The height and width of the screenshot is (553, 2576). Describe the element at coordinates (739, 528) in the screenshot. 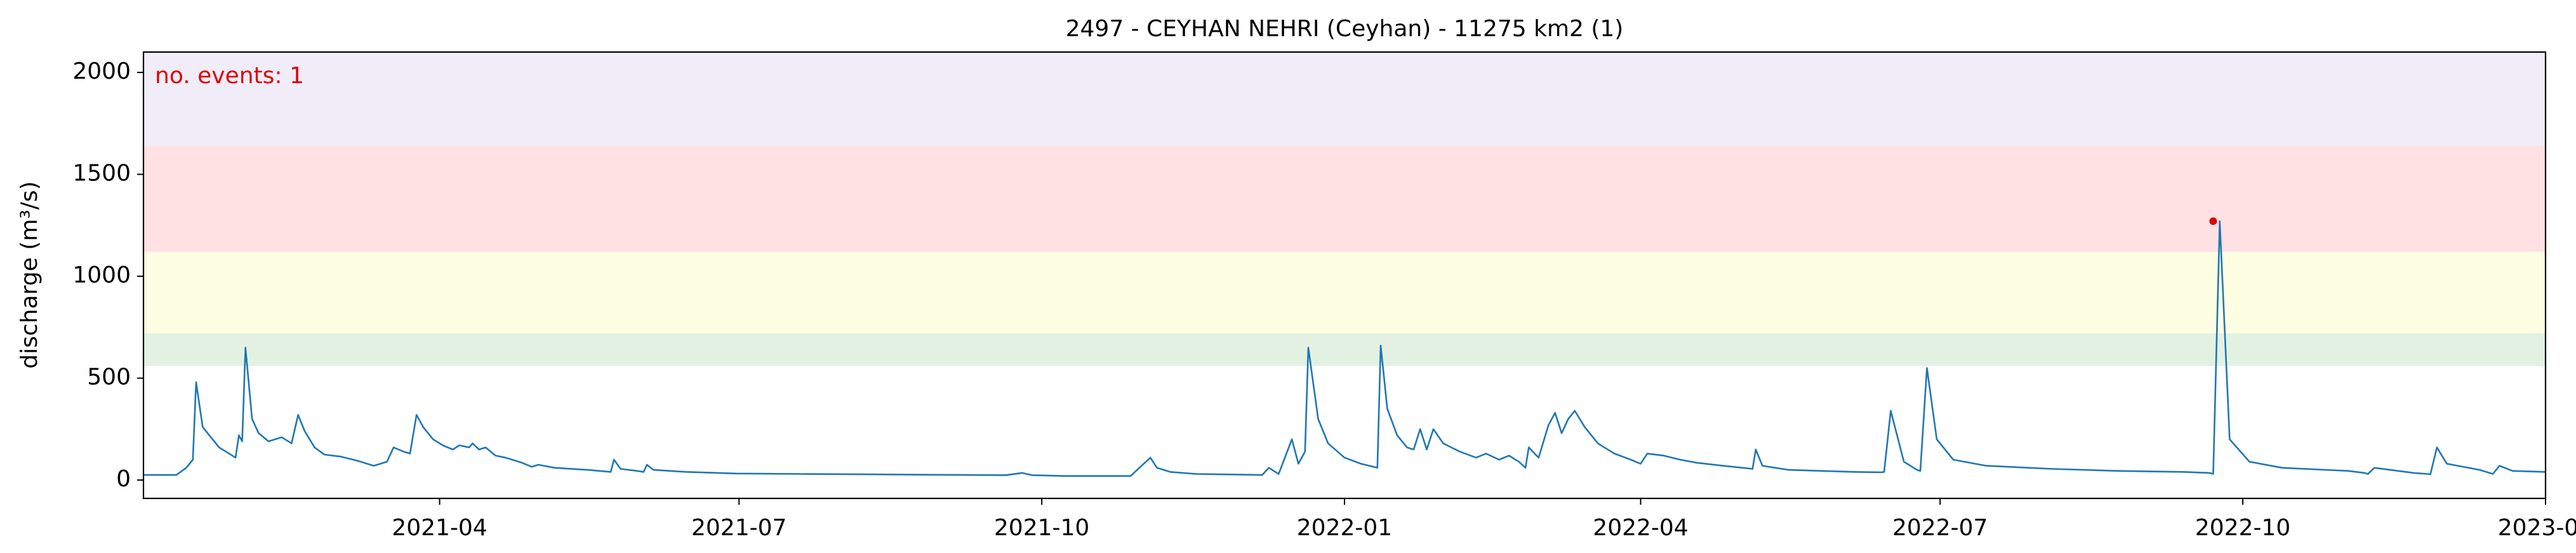

I see `x-tick-label: 2021-07` at that location.